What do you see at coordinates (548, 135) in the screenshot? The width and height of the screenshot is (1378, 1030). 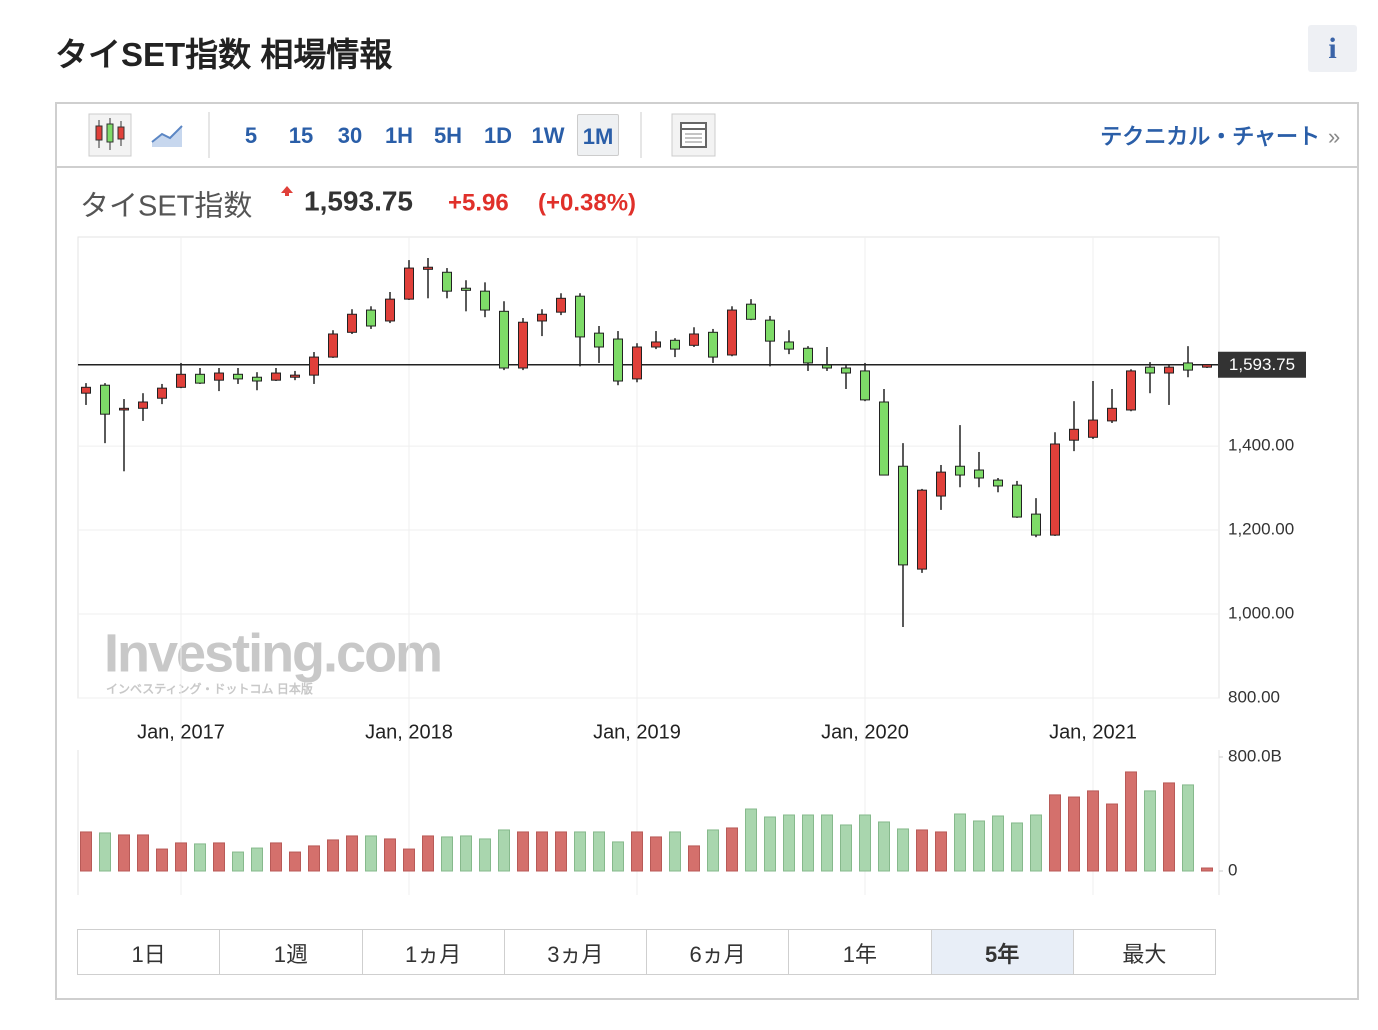 I see `interval-button: 1W` at bounding box center [548, 135].